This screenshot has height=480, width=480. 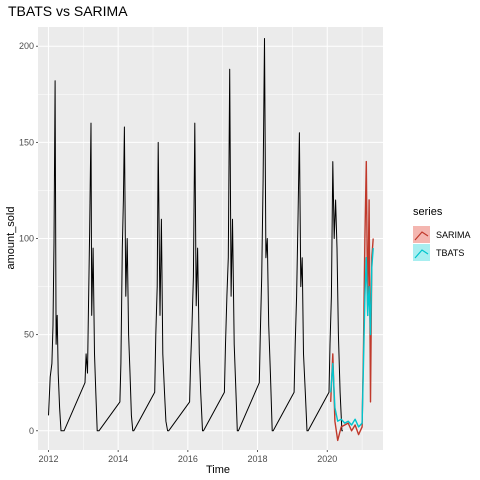 What do you see at coordinates (68, 11) in the screenshot?
I see `chart-title: TBATS vs SARIMA` at bounding box center [68, 11].